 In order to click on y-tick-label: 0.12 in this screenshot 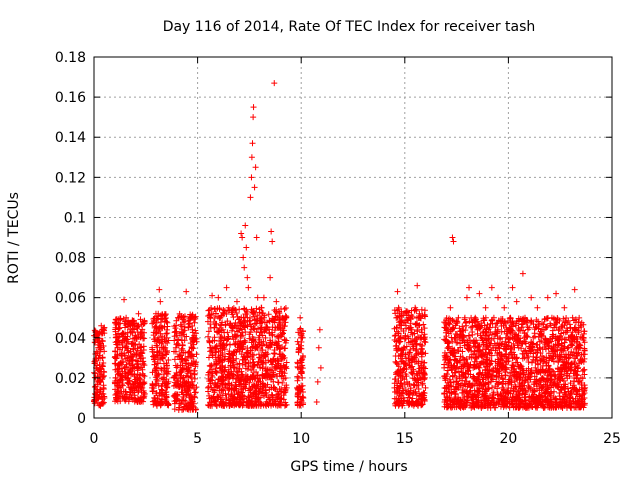, I will do `click(70, 178)`.